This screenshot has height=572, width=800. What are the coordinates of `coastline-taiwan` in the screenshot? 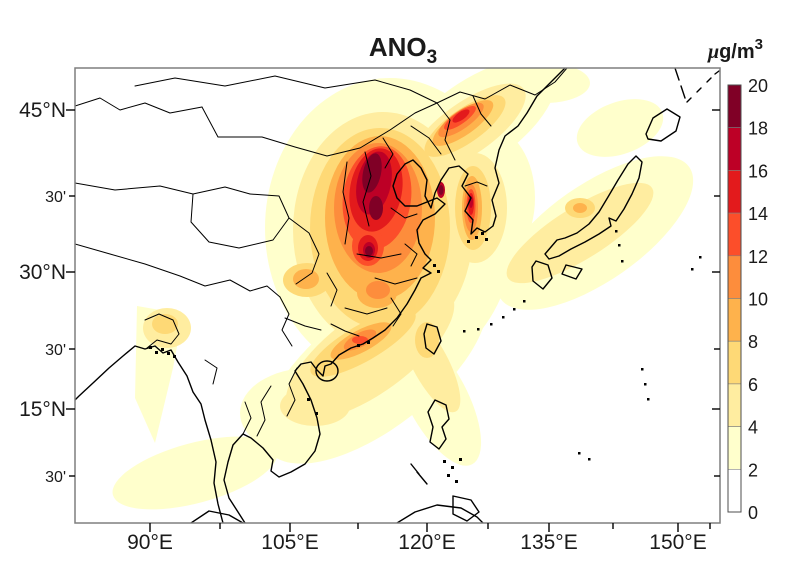 It's located at (432, 339).